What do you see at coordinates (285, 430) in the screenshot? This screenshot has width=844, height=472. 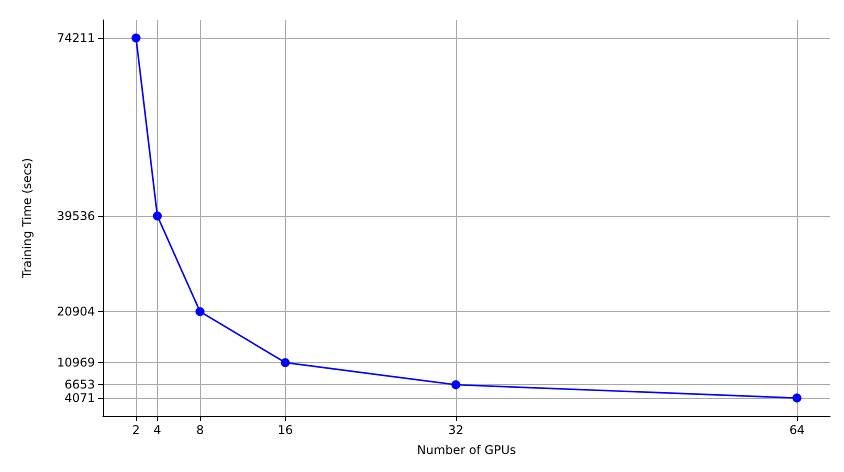 I see `x-tick-label: 16` at bounding box center [285, 430].